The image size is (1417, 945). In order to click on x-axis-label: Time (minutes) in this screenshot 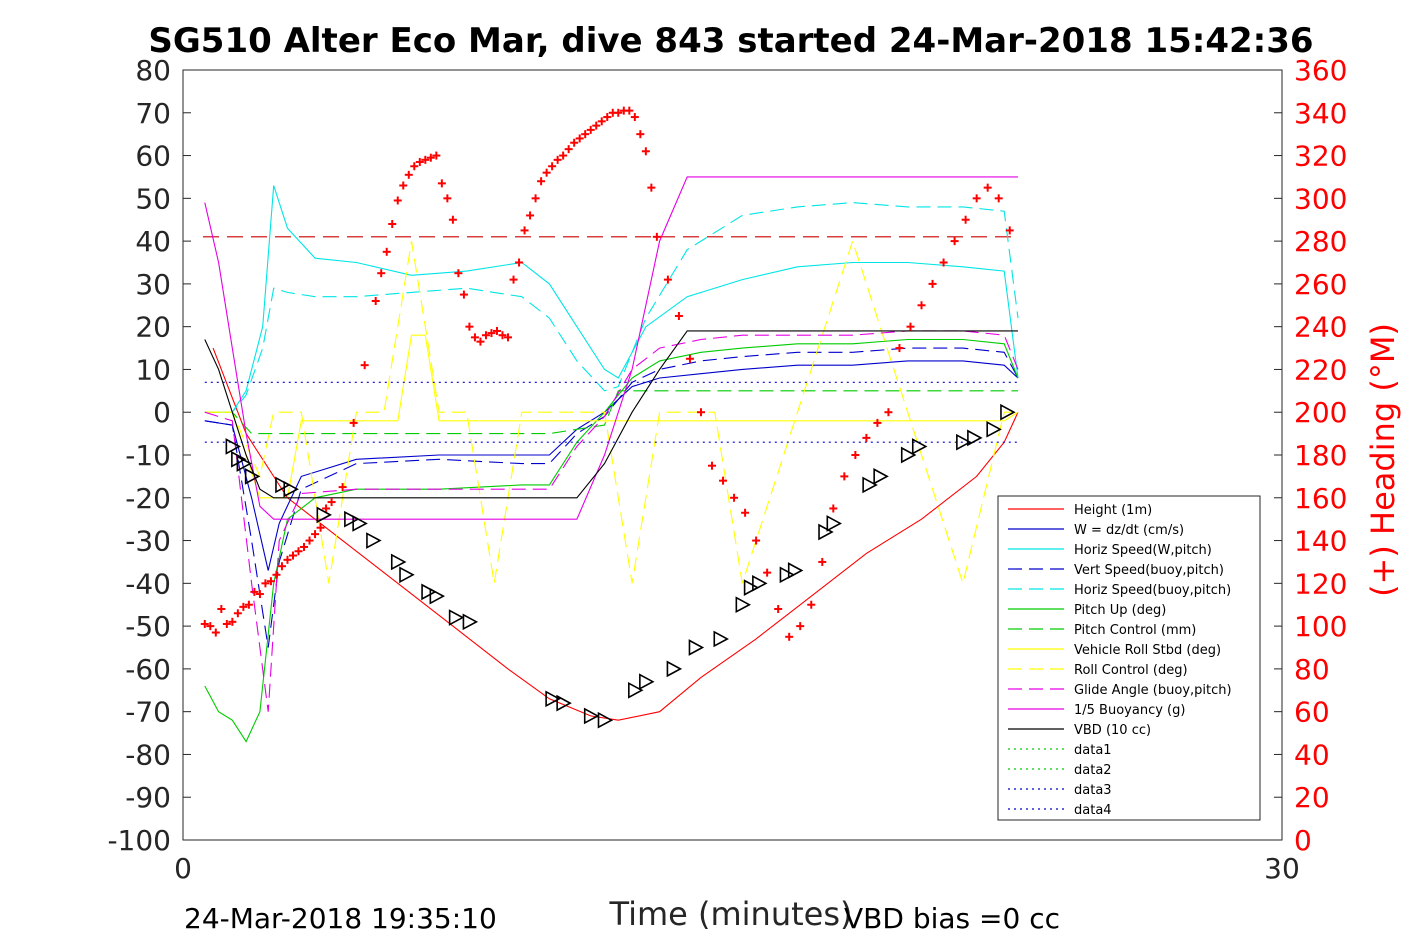, I will do `click(731, 914)`.